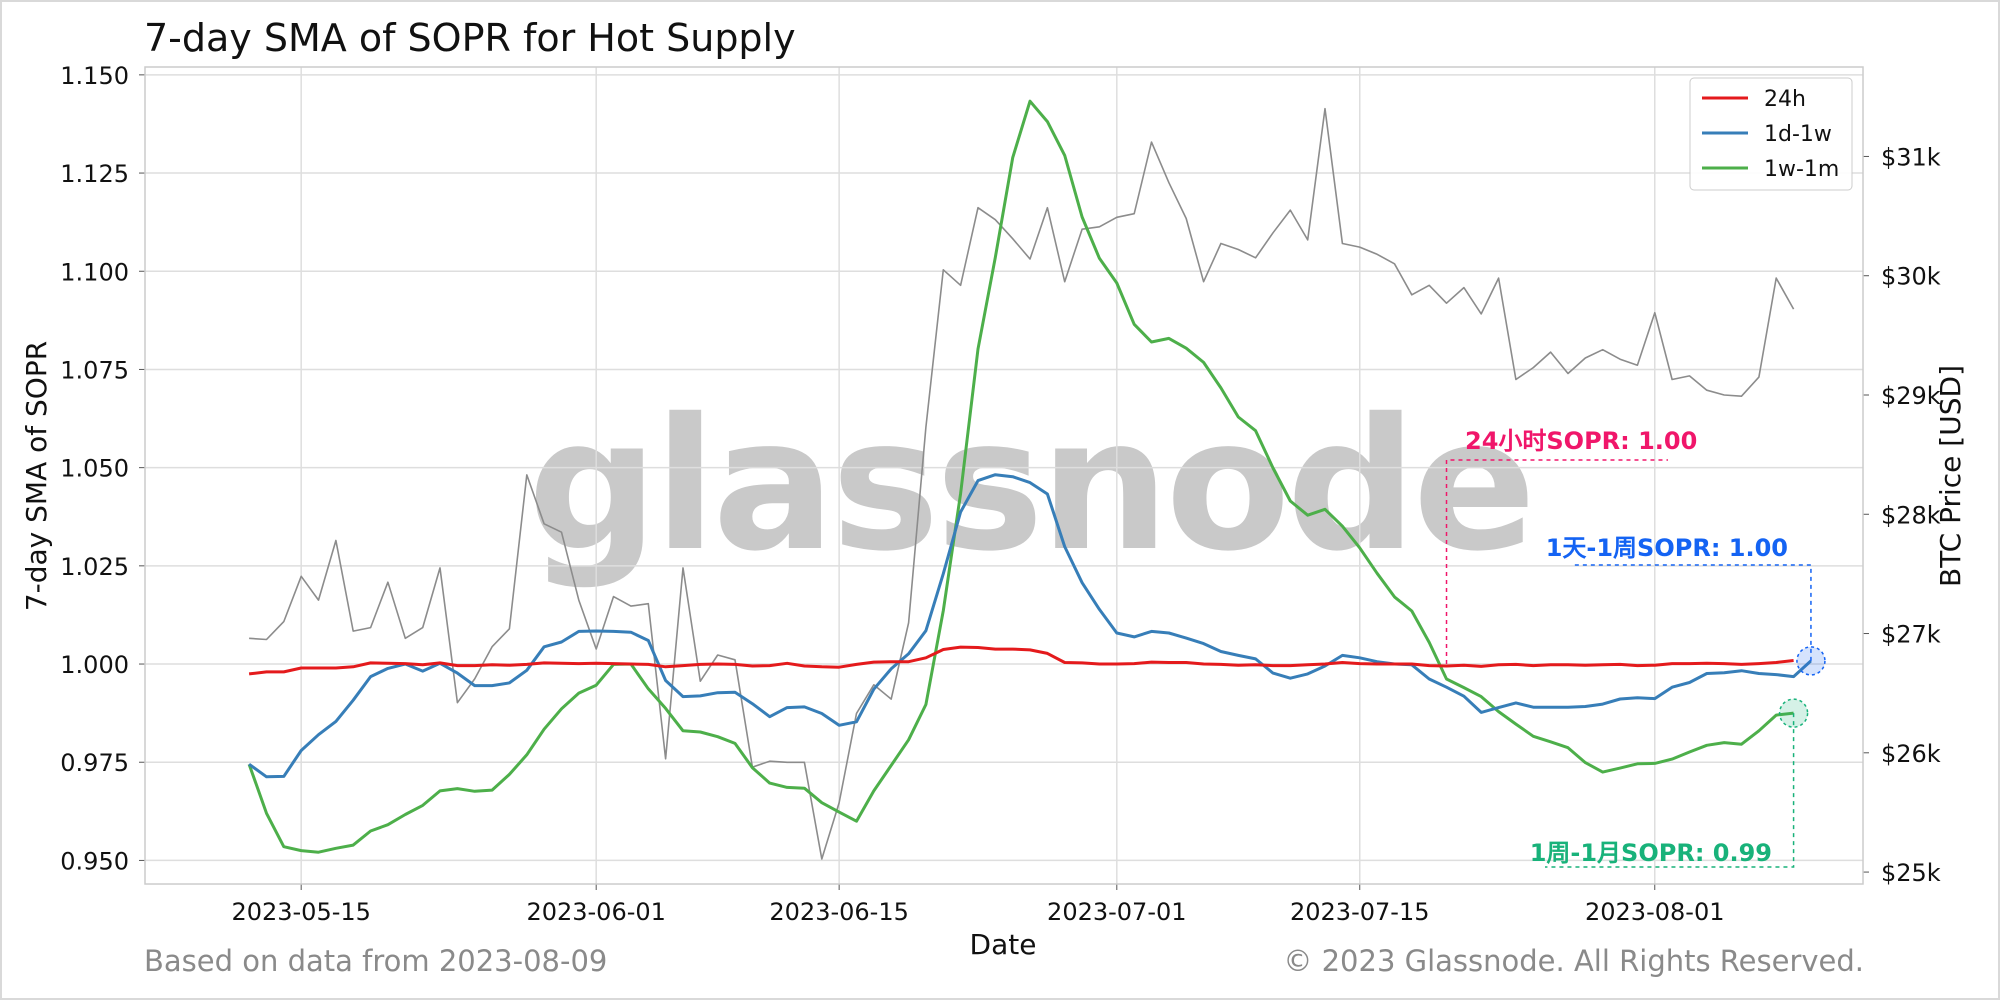 The height and width of the screenshot is (1000, 2000). I want to click on x-tick-label: 2023-08-01, so click(1654, 912).